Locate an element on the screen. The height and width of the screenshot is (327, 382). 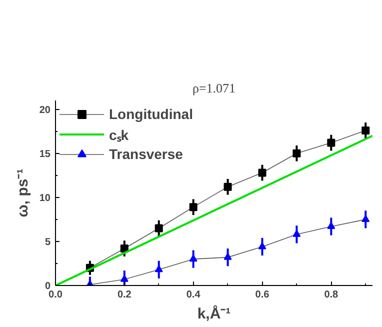
x-tick-label: 0.8 is located at coordinates (331, 295).